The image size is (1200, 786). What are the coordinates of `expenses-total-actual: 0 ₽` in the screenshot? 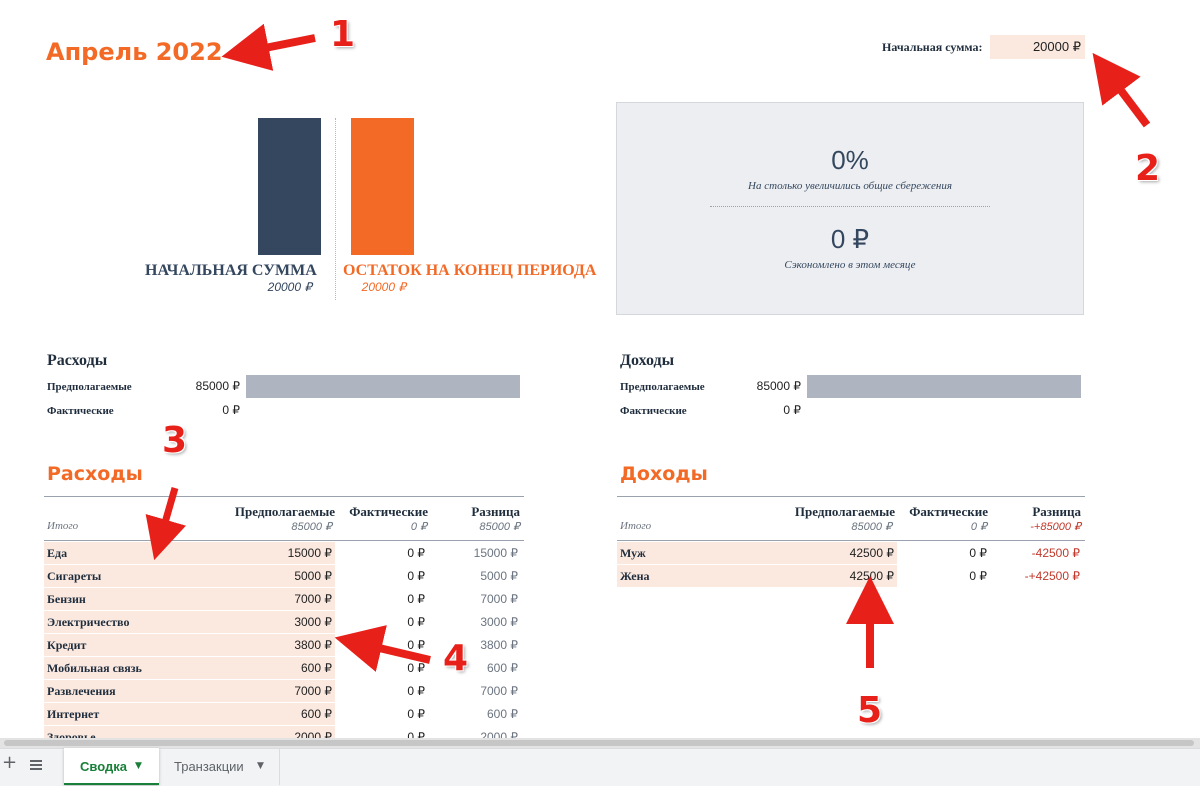 It's located at (418, 527).